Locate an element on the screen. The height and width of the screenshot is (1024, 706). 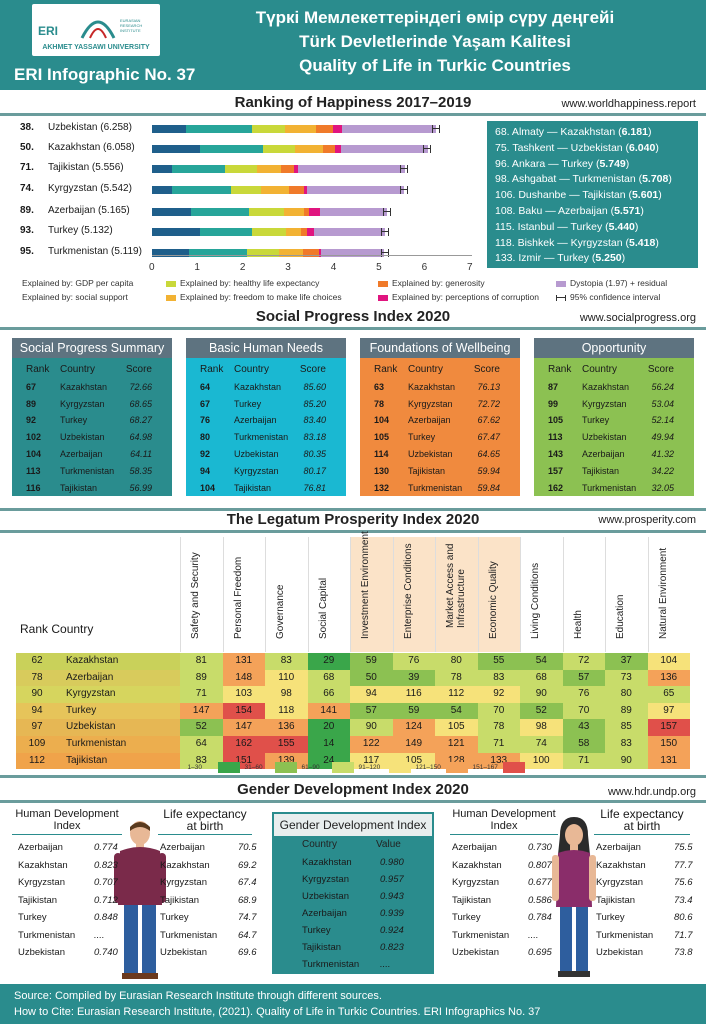
female-hdi-title: Human Development Index is located at coordinates (504, 821).